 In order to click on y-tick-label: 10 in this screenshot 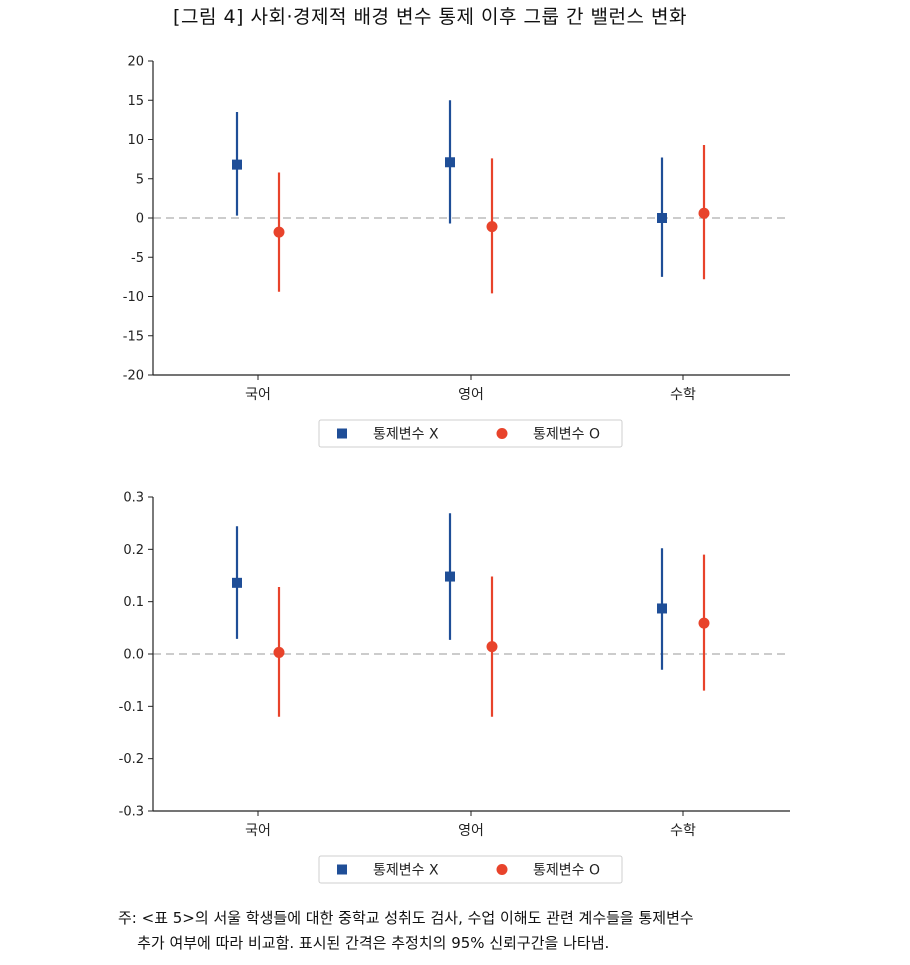, I will do `click(135, 140)`.